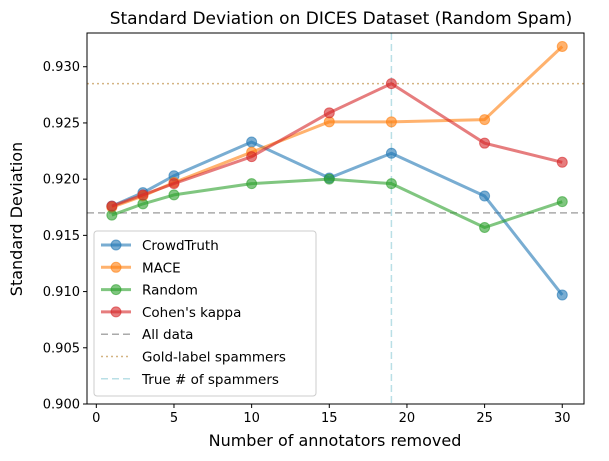 This screenshot has height=461, width=609. Describe the element at coordinates (61, 123) in the screenshot. I see `y-tick-label: 0.925` at that location.